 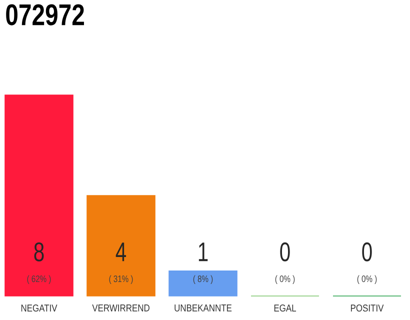 I want to click on data-label: 1, so click(x=203, y=252).